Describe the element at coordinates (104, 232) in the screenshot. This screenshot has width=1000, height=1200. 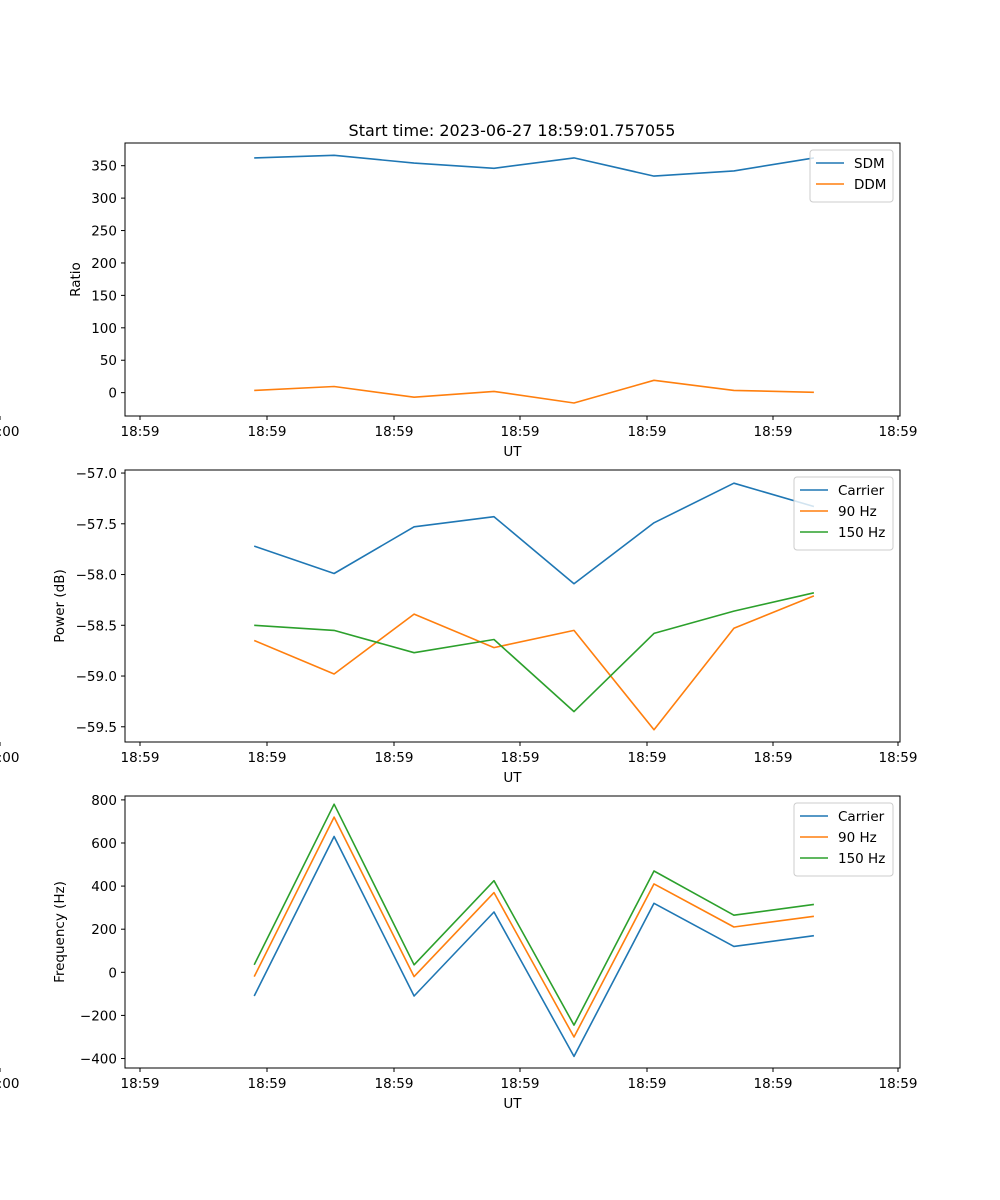
I see `y-tick-label: 250` at that location.